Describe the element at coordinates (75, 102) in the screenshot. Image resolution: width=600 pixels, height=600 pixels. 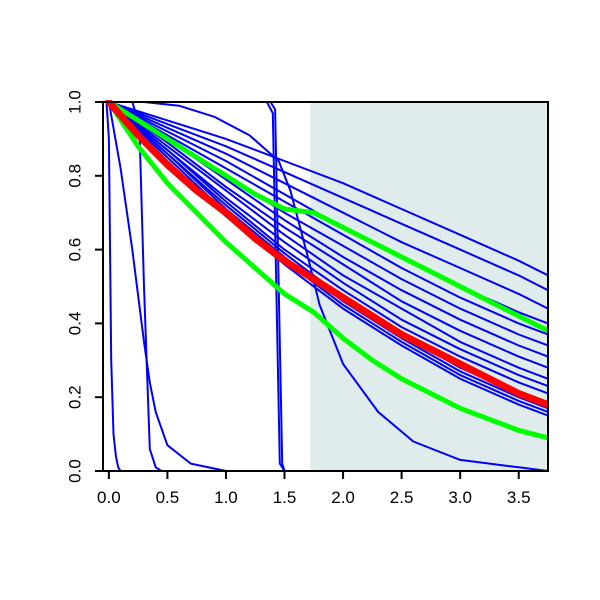
I see `y-tick-label: 1.0` at that location.